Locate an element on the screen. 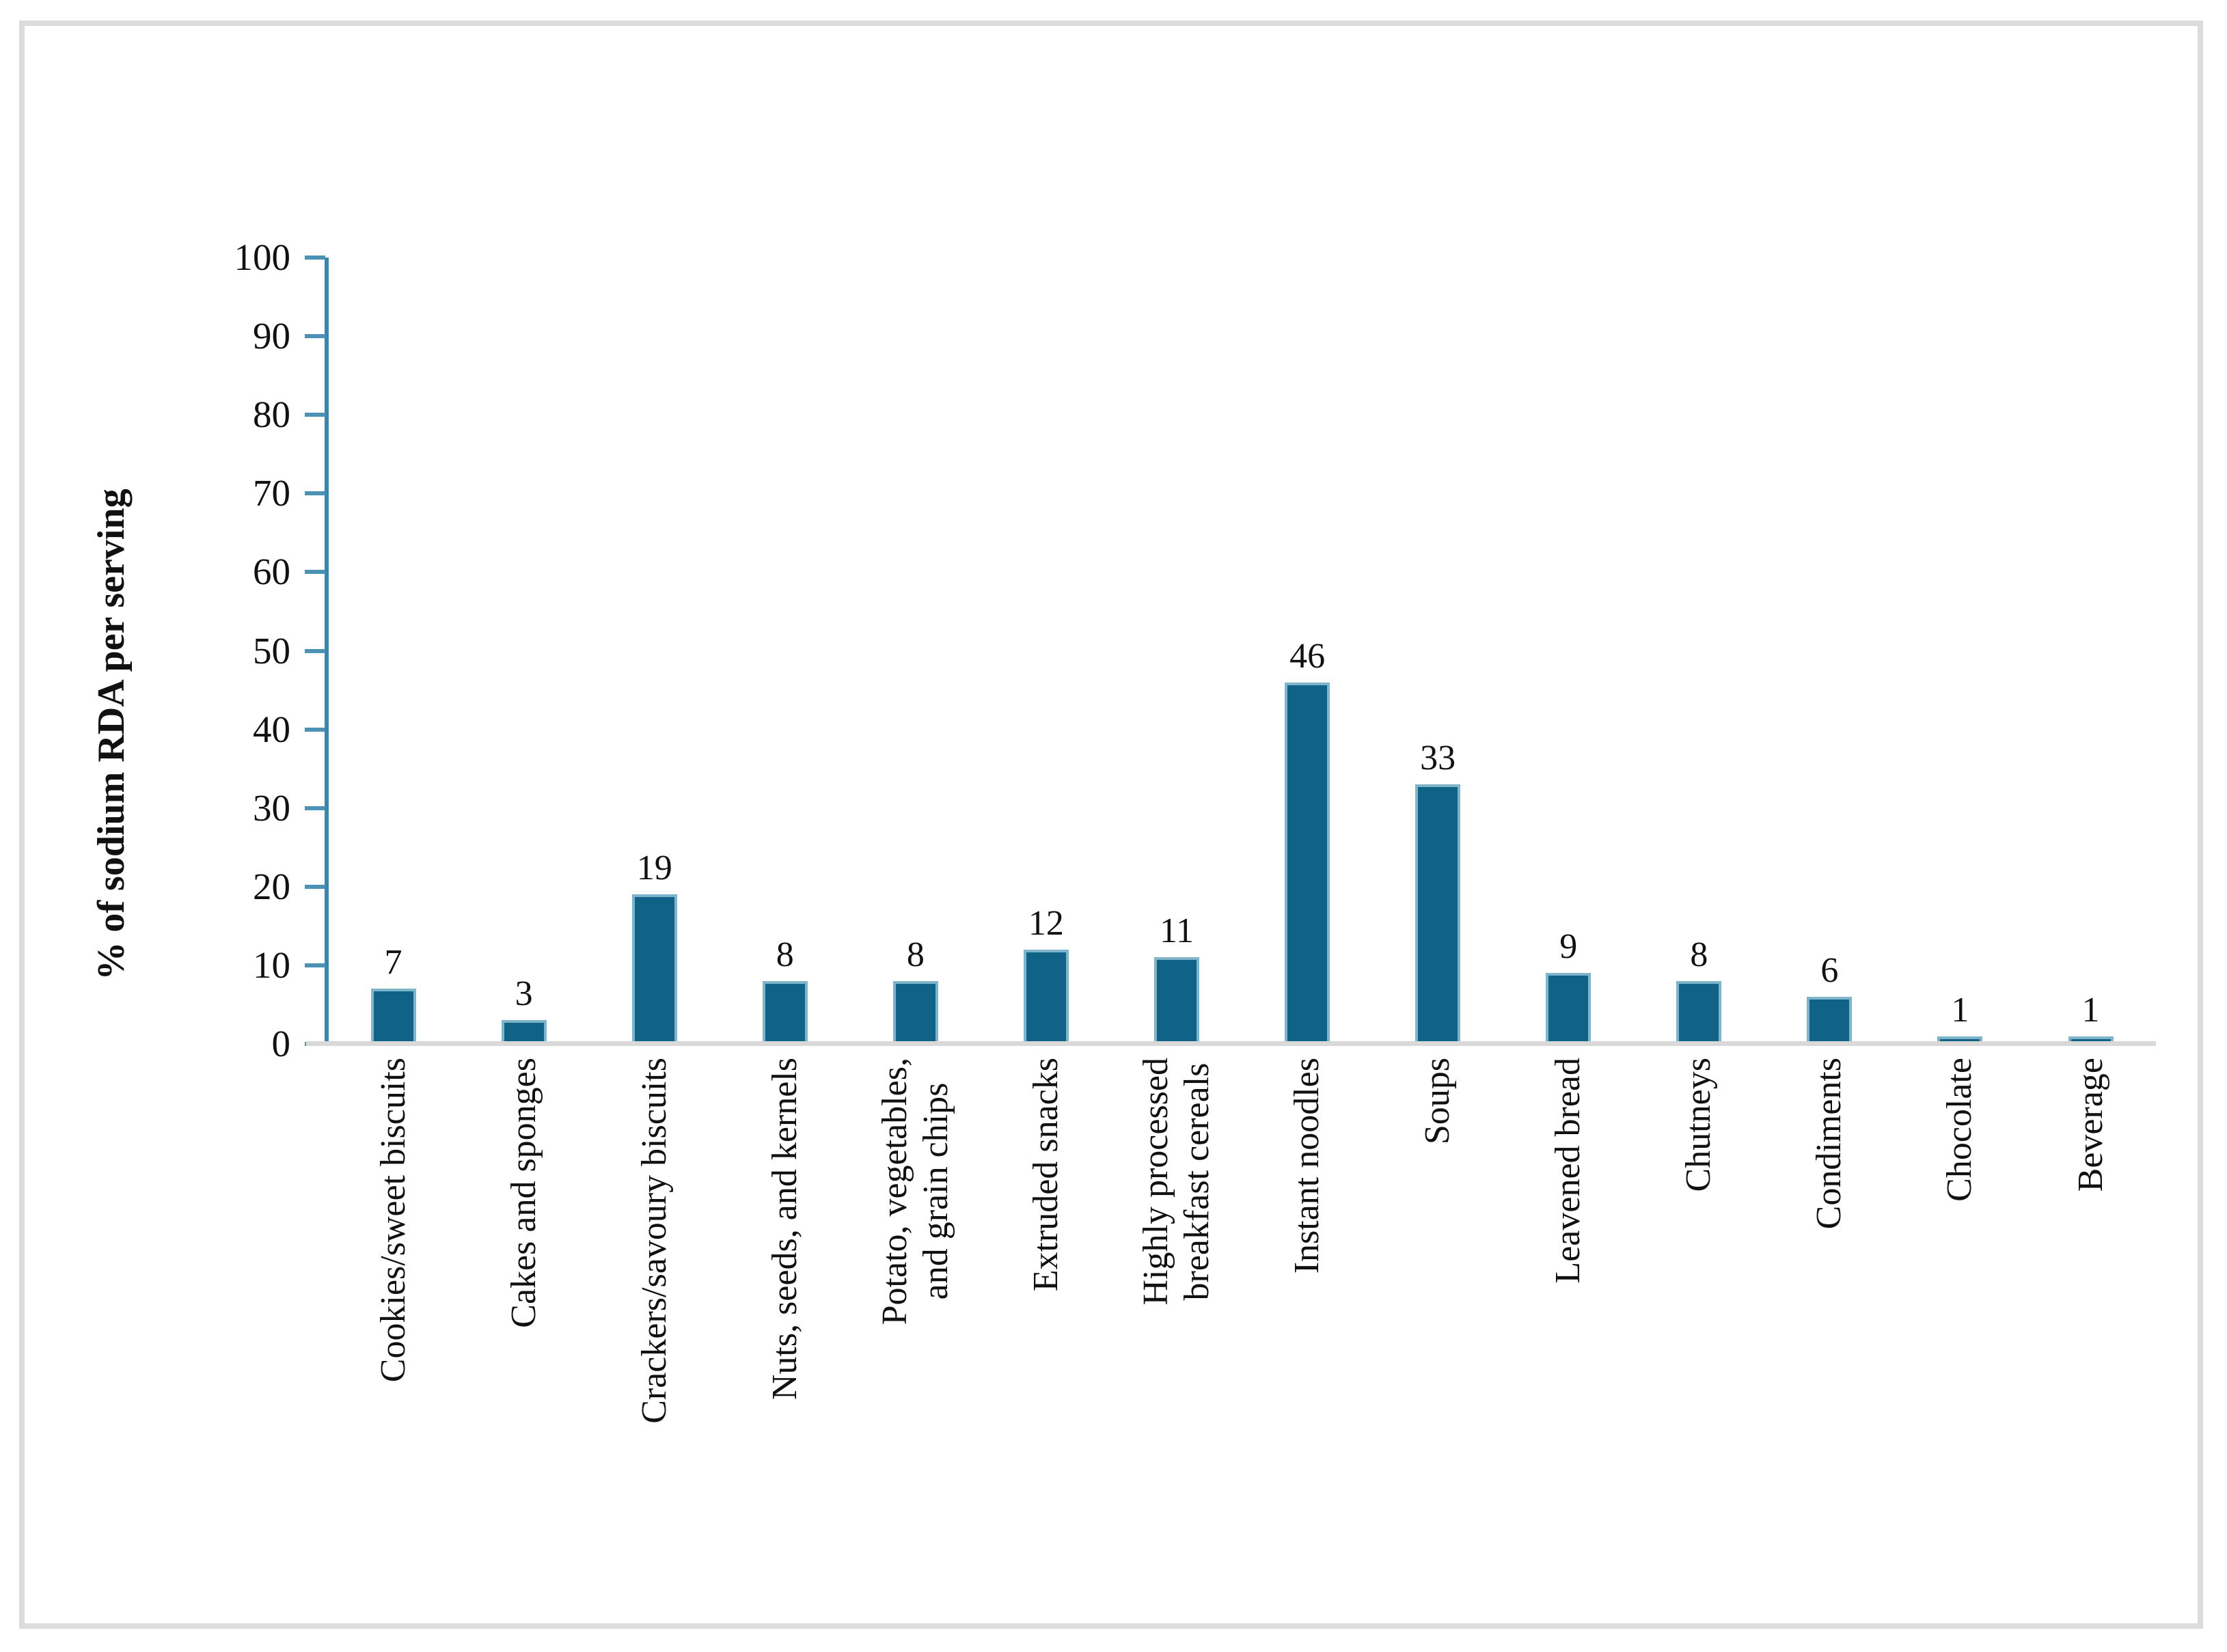 This screenshot has width=2227, height=1652. category-slot: Chutneys is located at coordinates (1699, 1321).